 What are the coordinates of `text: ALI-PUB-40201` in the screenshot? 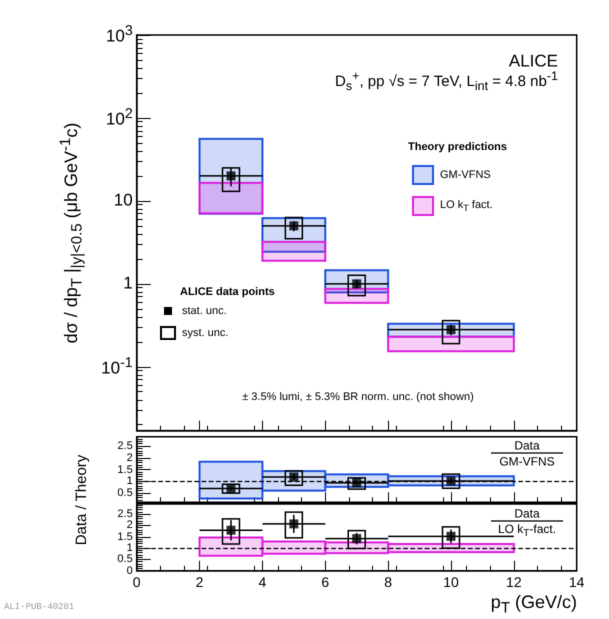 It's located at (39, 607).